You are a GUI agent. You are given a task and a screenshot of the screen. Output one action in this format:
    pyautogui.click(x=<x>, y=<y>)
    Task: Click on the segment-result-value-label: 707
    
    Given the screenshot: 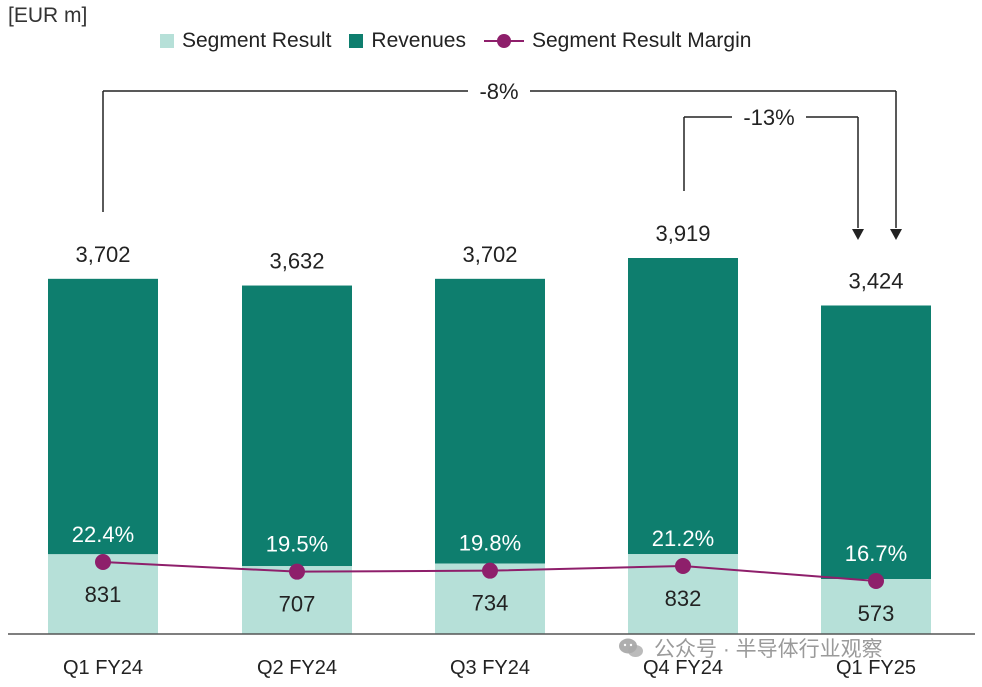 What is the action you would take?
    pyautogui.click(x=297, y=604)
    